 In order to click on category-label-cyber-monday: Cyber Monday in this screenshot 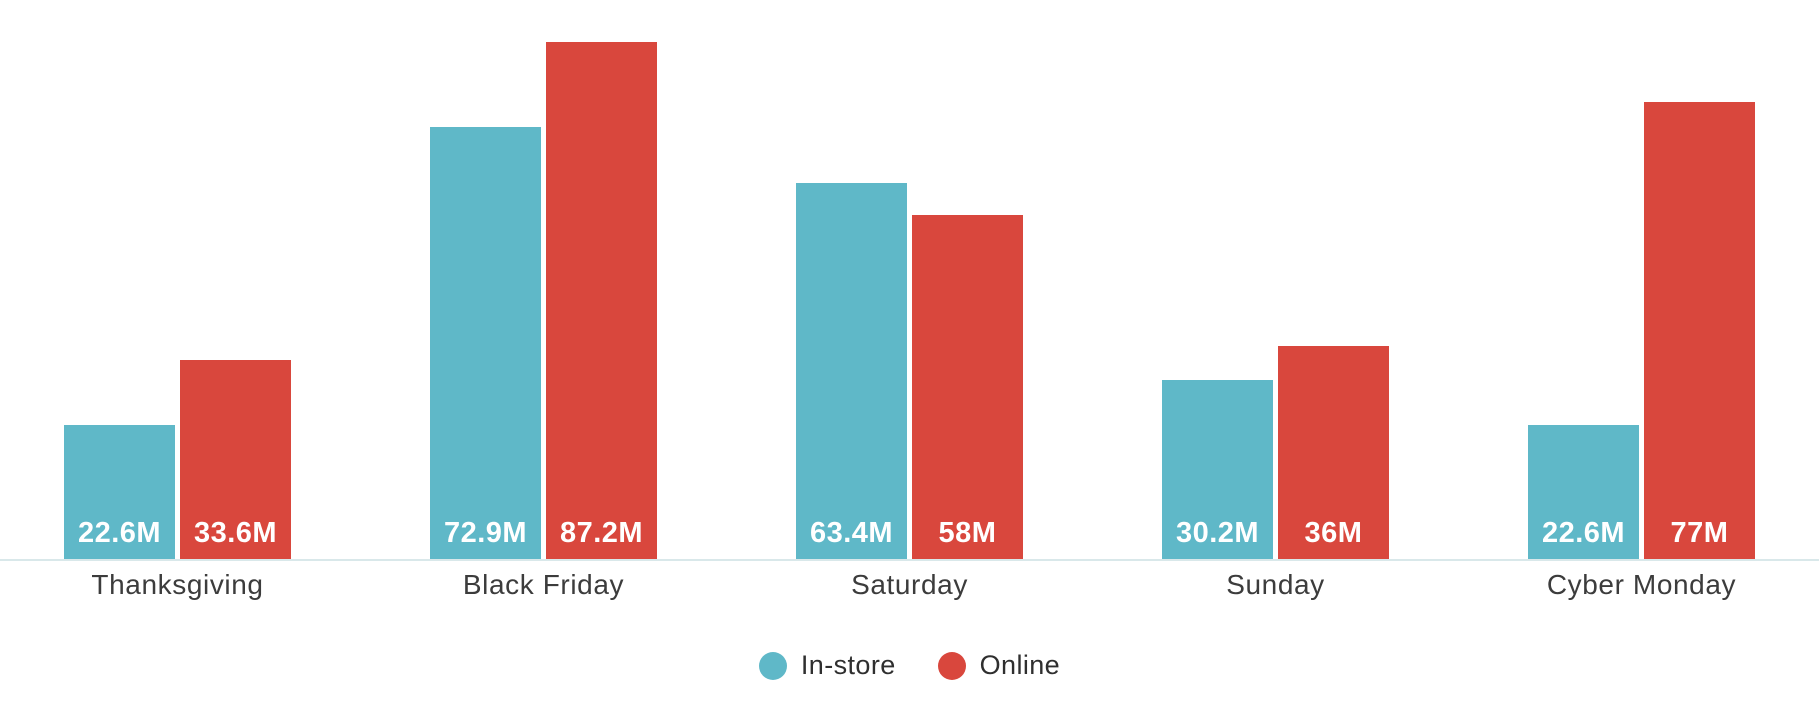, I will do `click(1641, 584)`.